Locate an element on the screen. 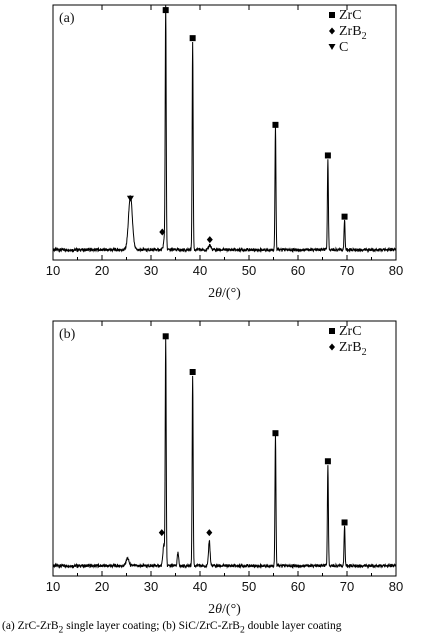 The image size is (448, 642). panel-label: (a) is located at coordinates (67, 18).